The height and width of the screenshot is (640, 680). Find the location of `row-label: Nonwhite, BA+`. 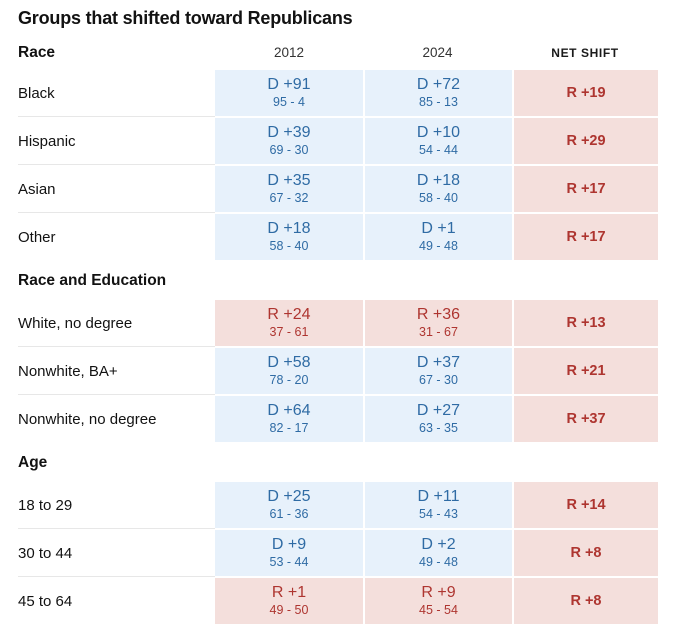

row-label: Nonwhite, BA+ is located at coordinates (116, 370).